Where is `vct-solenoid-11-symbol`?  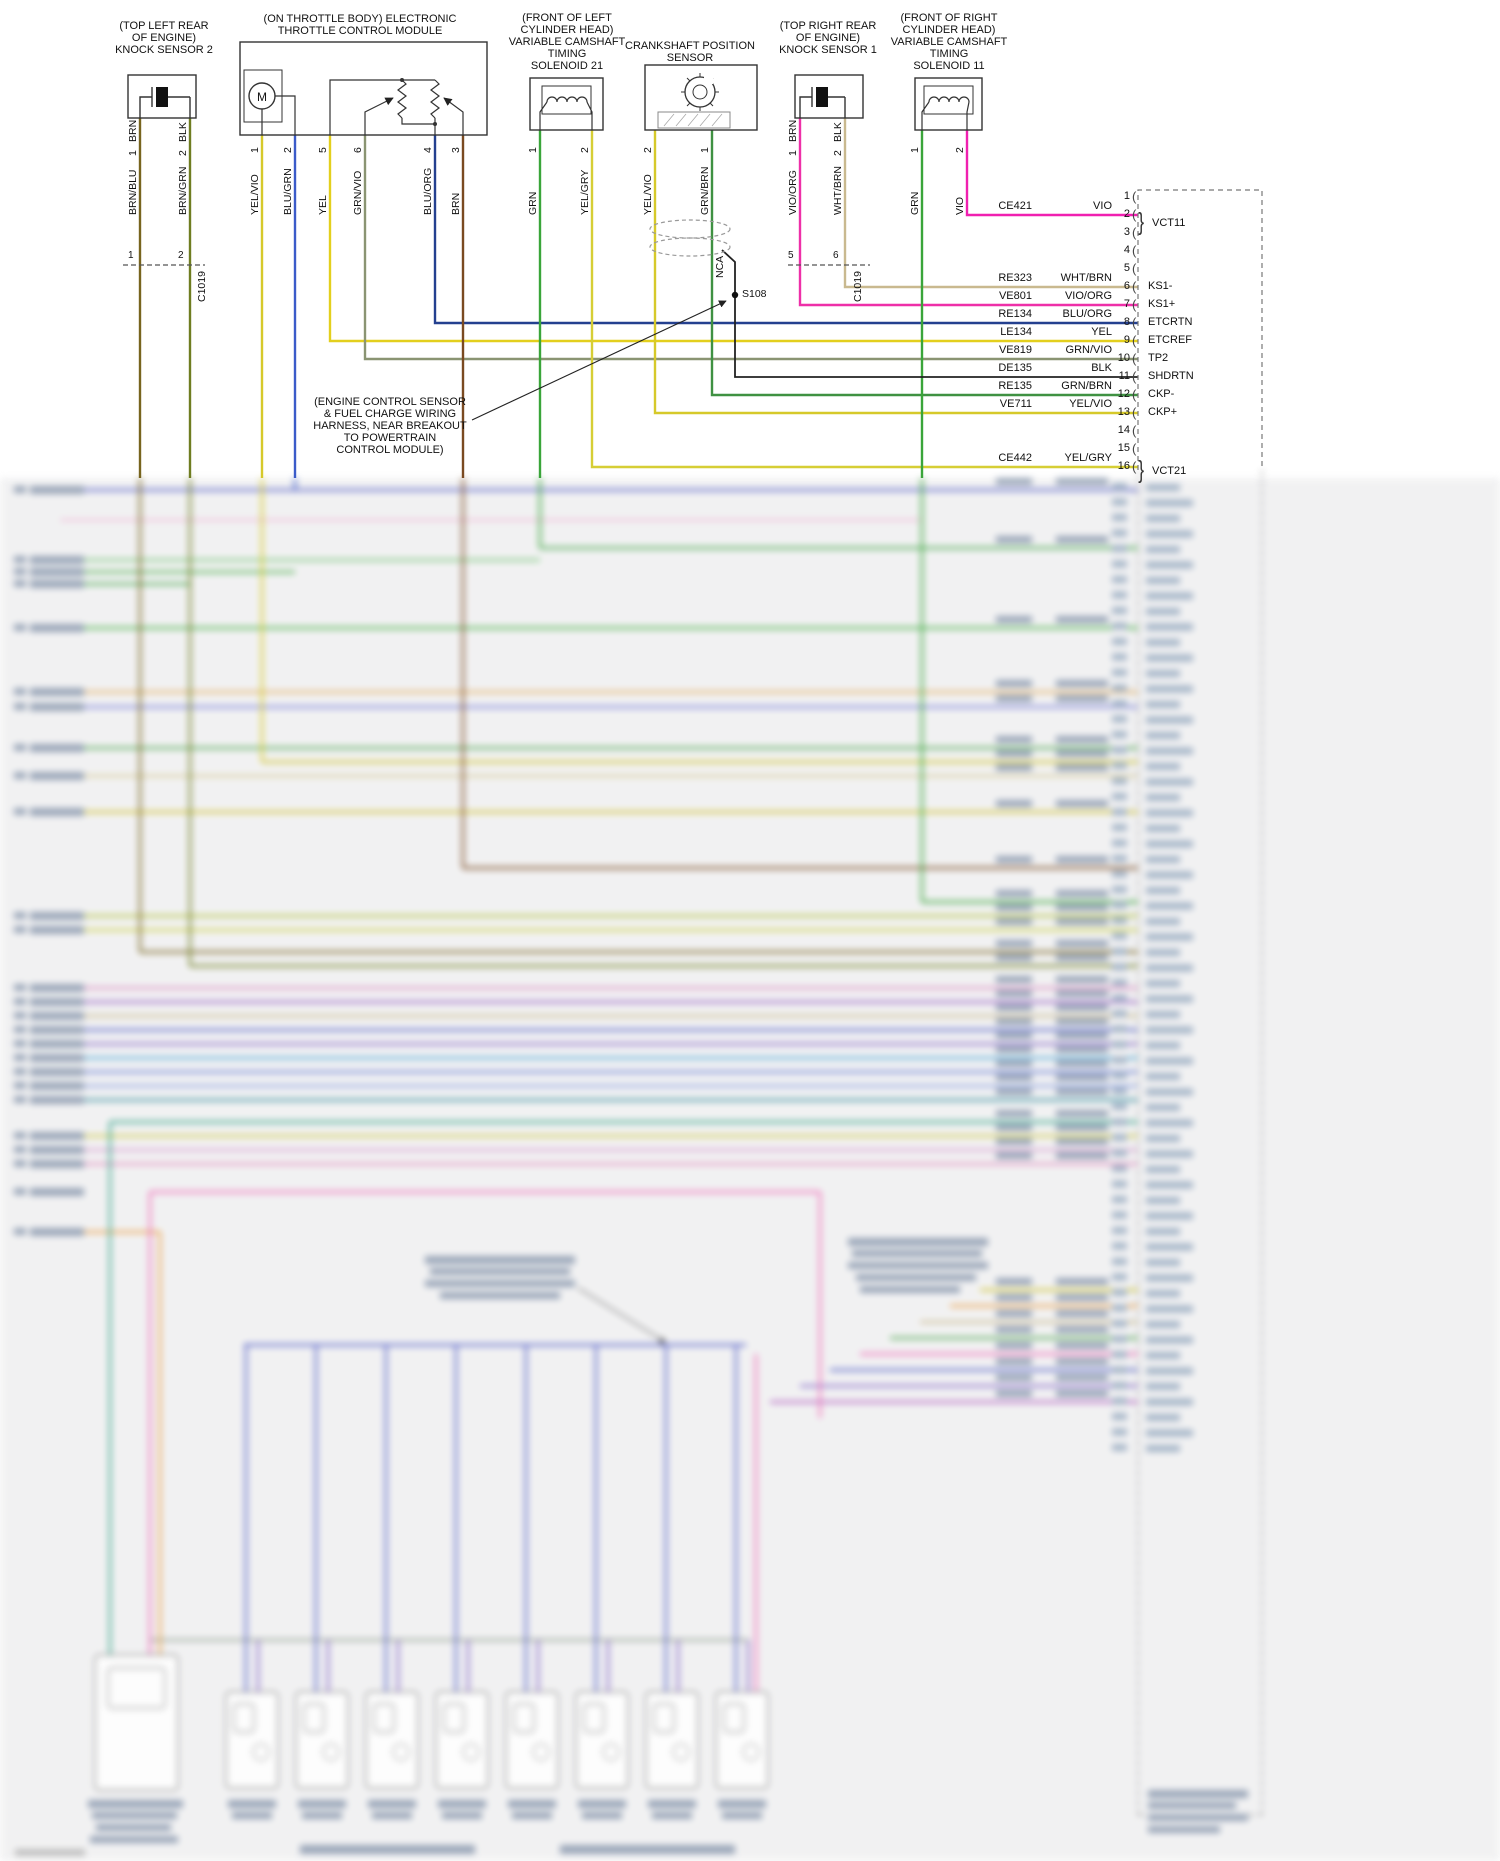 vct-solenoid-11-symbol is located at coordinates (948, 104).